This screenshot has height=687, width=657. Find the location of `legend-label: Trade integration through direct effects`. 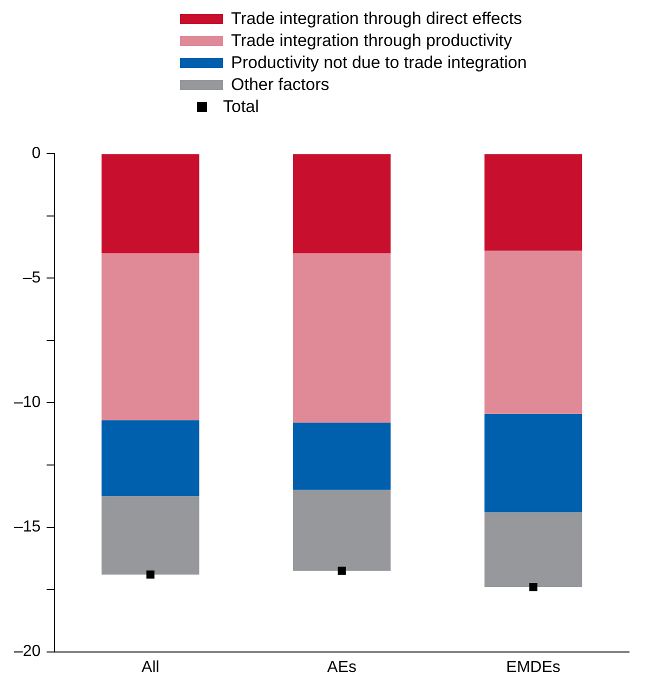

legend-label: Trade integration through direct effects is located at coordinates (376, 19).